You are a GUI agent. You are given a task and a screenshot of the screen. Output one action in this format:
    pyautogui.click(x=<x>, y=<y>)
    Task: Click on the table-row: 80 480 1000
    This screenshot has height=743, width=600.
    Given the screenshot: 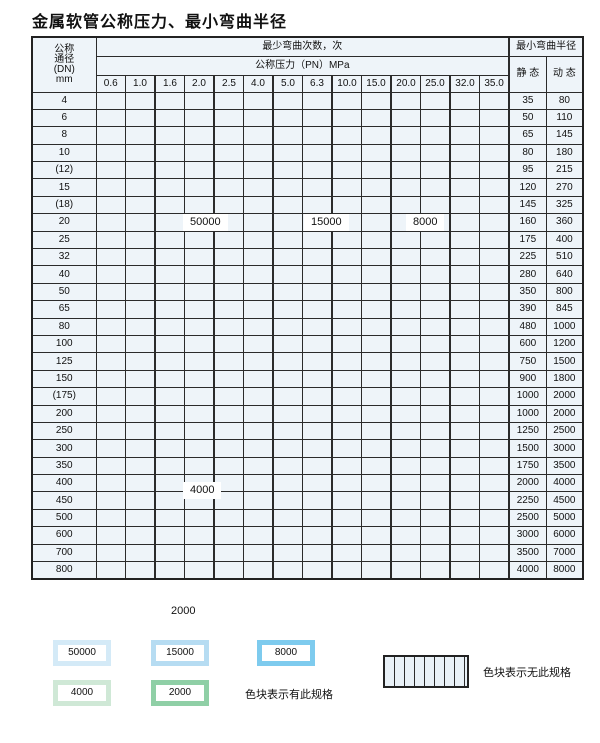 What is the action you would take?
    pyautogui.click(x=308, y=326)
    